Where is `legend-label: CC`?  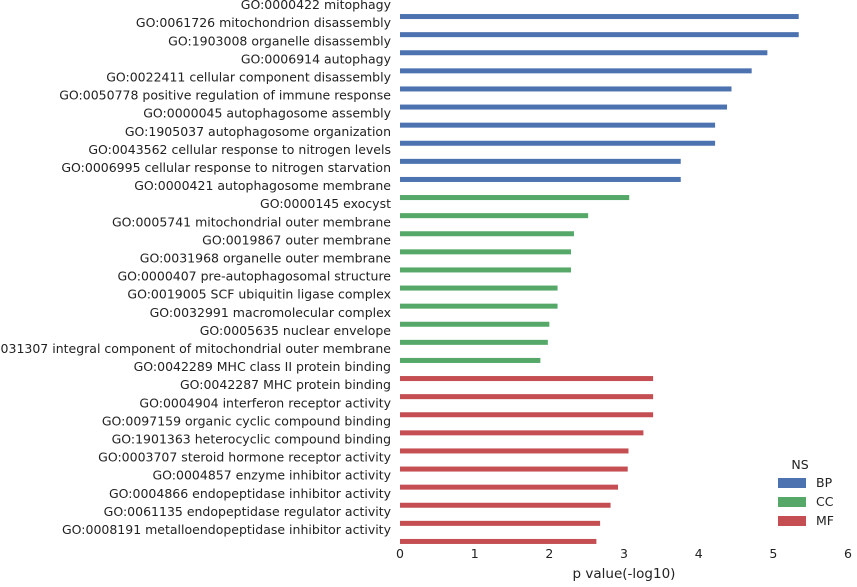 legend-label: CC is located at coordinates (825, 501).